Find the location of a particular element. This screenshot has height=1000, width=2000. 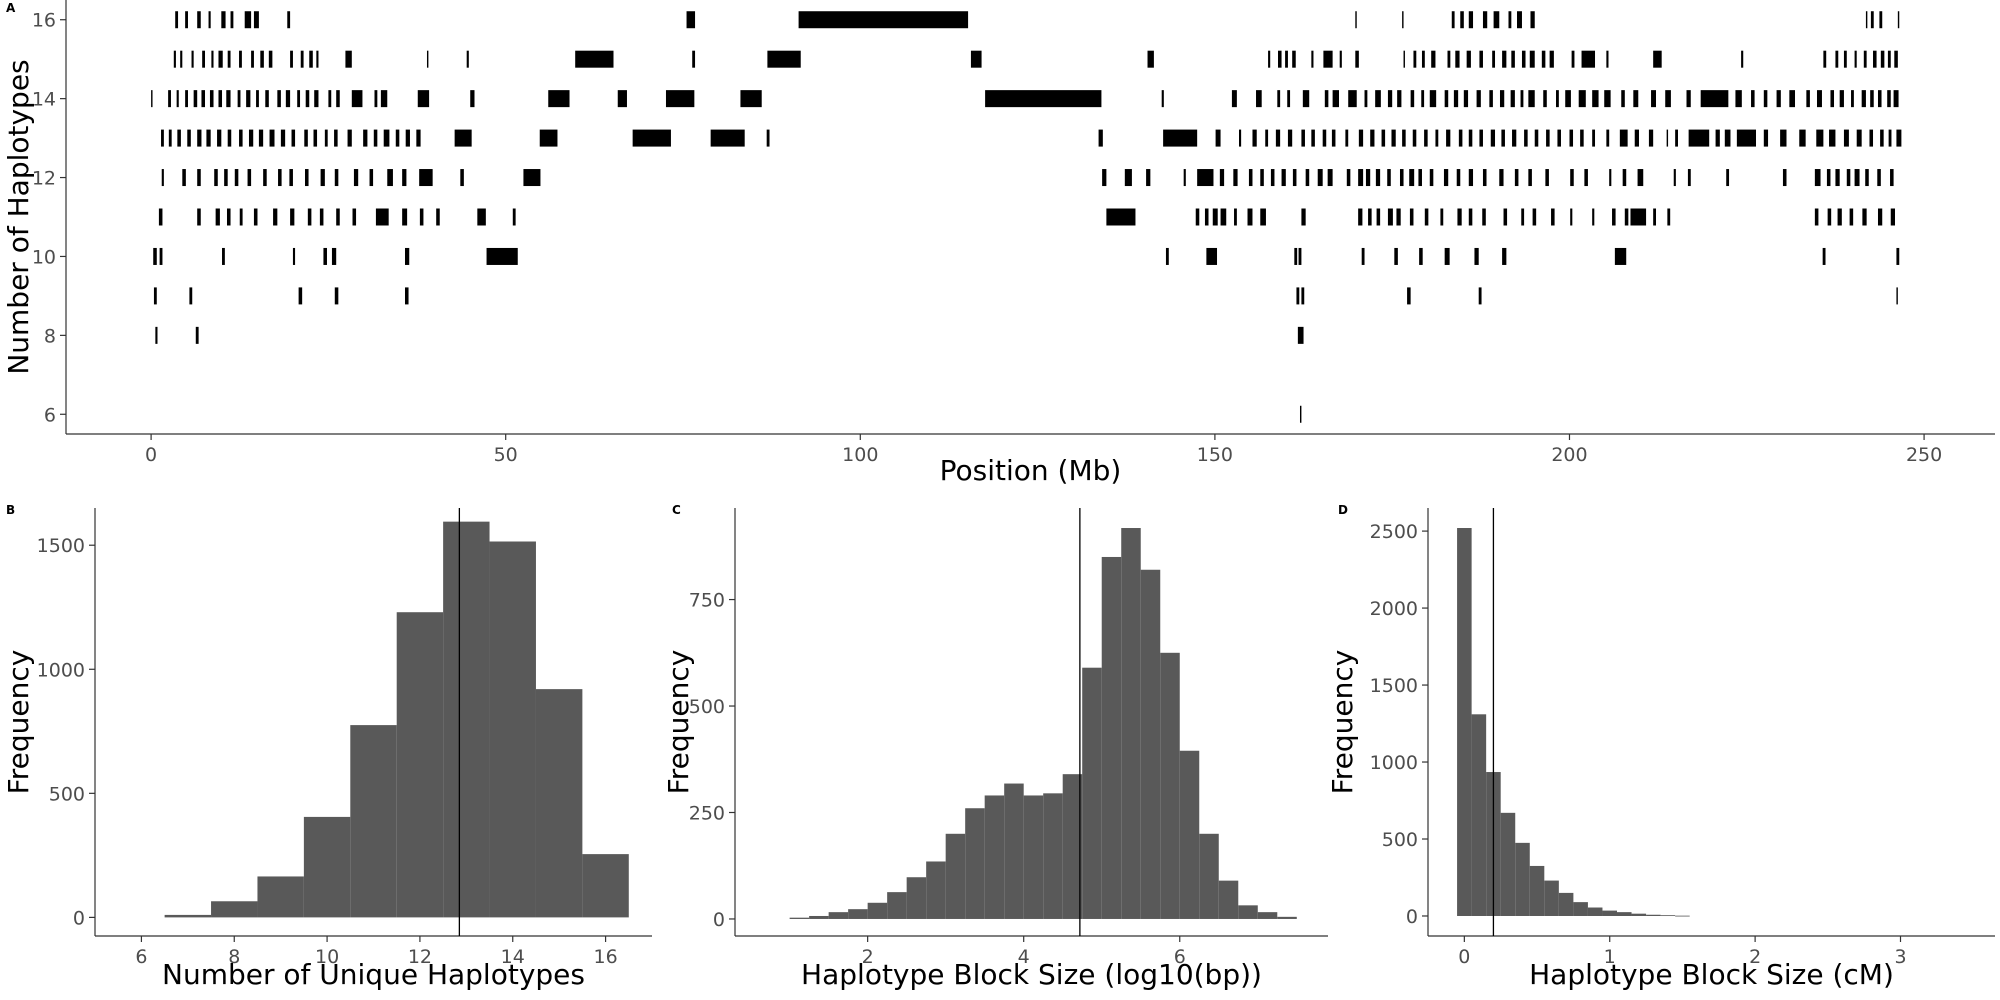

y-tick-label: 500 is located at coordinates (707, 707).